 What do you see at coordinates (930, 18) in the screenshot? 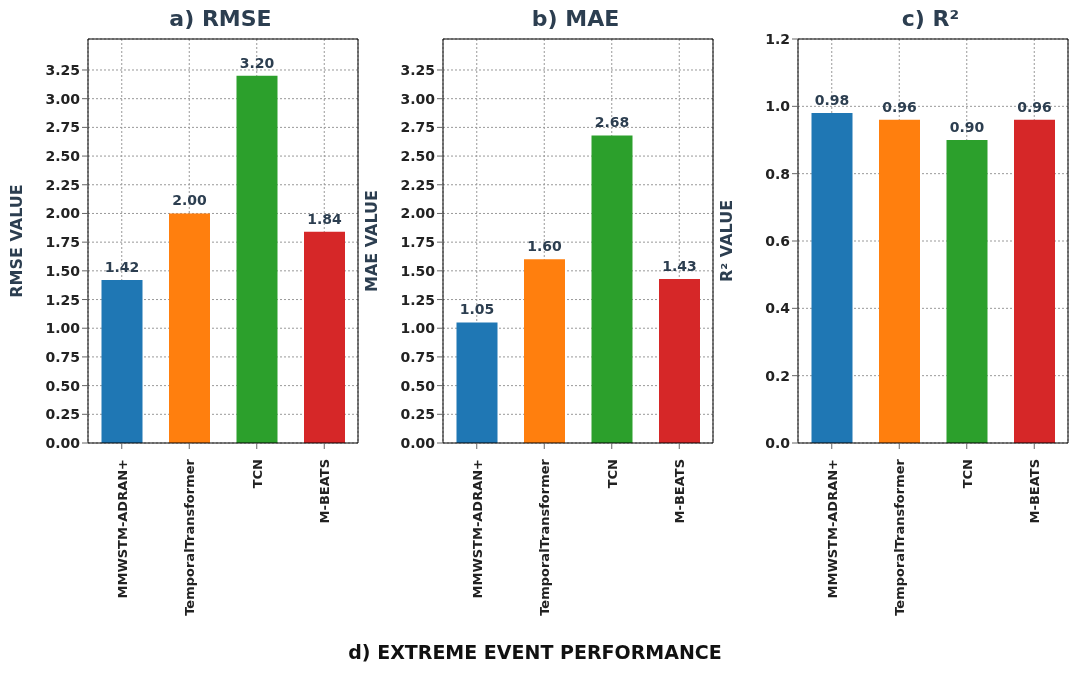
I see `chart-title: c) R²` at bounding box center [930, 18].